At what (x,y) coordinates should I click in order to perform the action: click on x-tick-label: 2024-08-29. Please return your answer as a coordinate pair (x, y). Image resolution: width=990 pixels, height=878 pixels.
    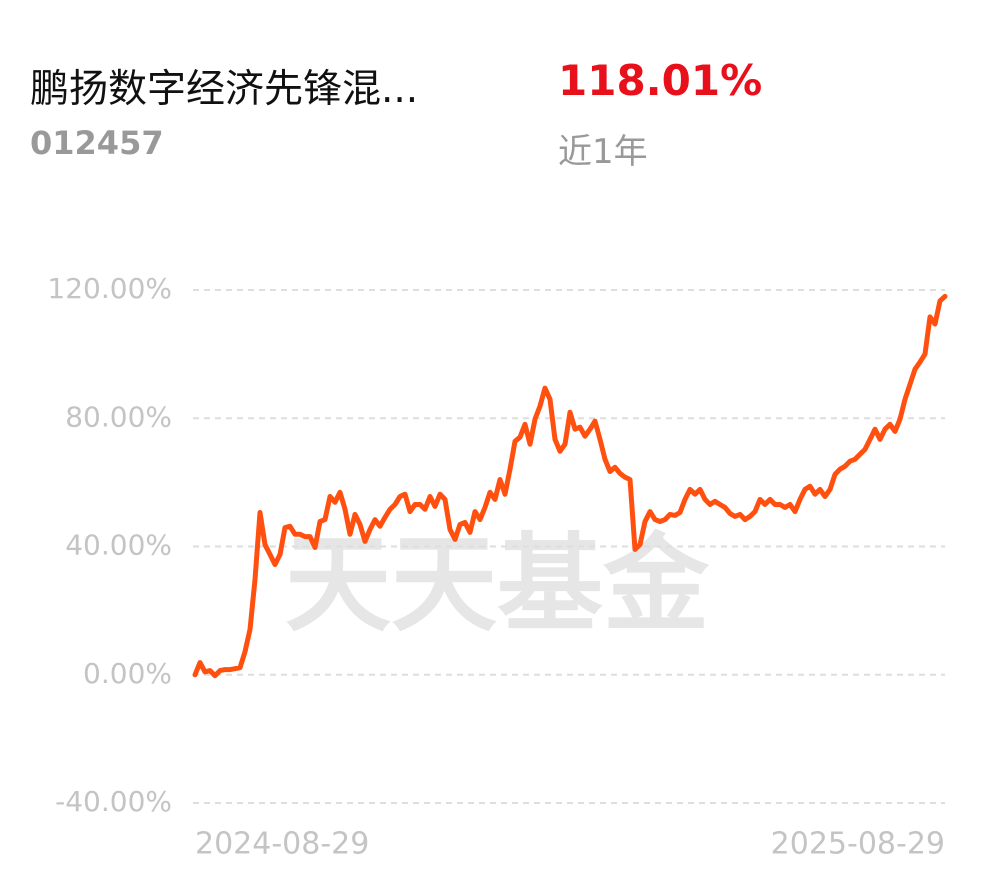
    Looking at the image, I should click on (282, 844).